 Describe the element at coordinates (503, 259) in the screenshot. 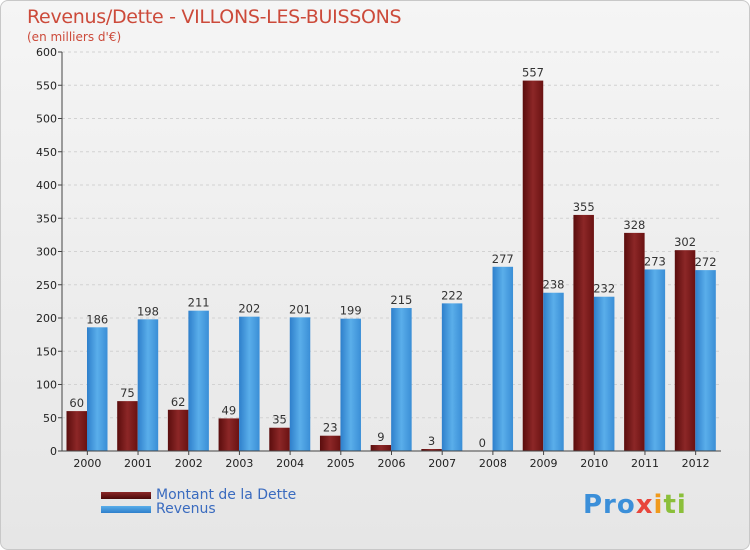

I see `data-label-revenue: 277` at that location.